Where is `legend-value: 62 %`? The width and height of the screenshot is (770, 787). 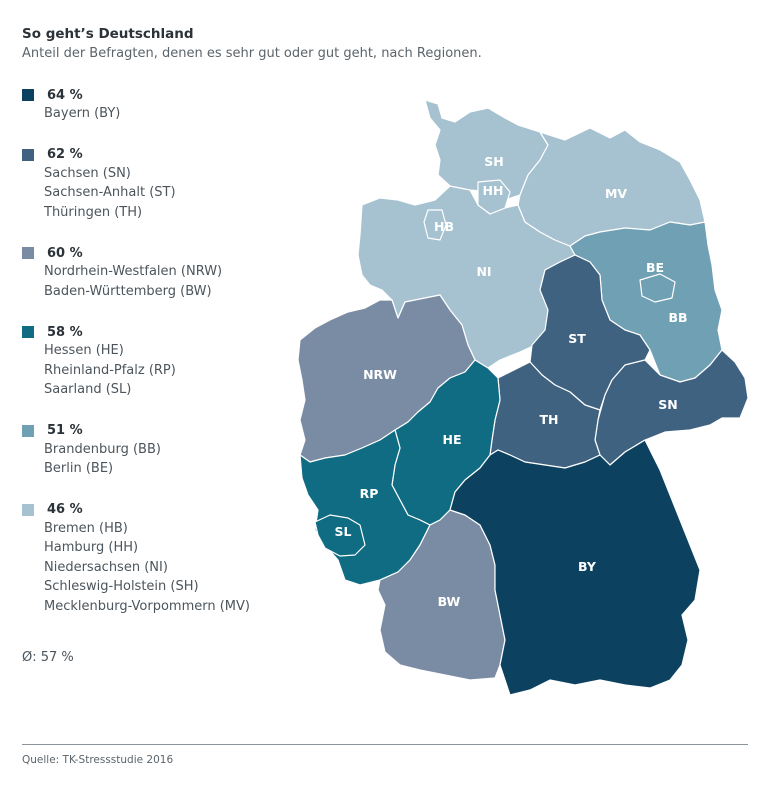
legend-value: 62 % is located at coordinates (65, 154).